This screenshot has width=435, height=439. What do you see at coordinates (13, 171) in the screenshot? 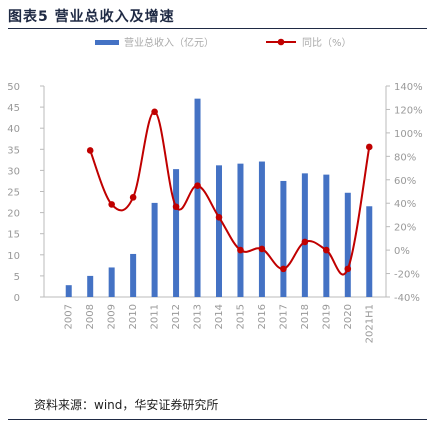
I see `left-tick-label: 30` at bounding box center [13, 171].